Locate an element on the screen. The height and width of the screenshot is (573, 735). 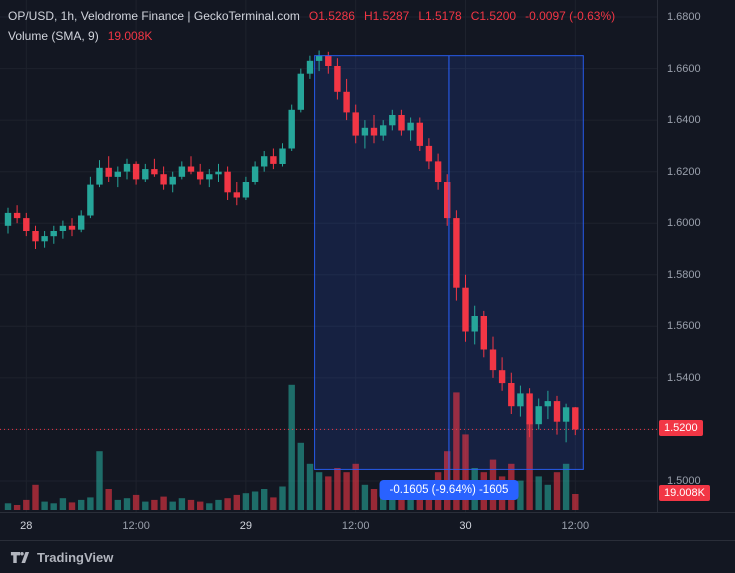
price-tick-label: 1.5600 is located at coordinates (684, 326).